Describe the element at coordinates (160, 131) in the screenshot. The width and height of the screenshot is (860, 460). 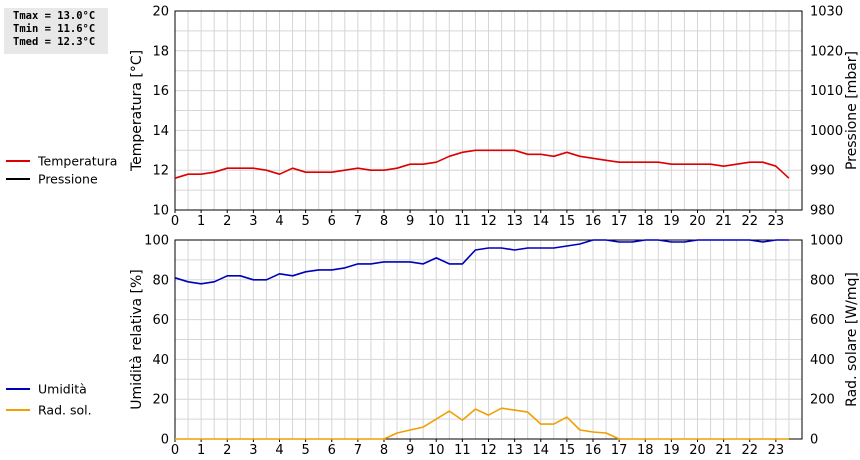
I see `y-tick-label: 14` at that location.